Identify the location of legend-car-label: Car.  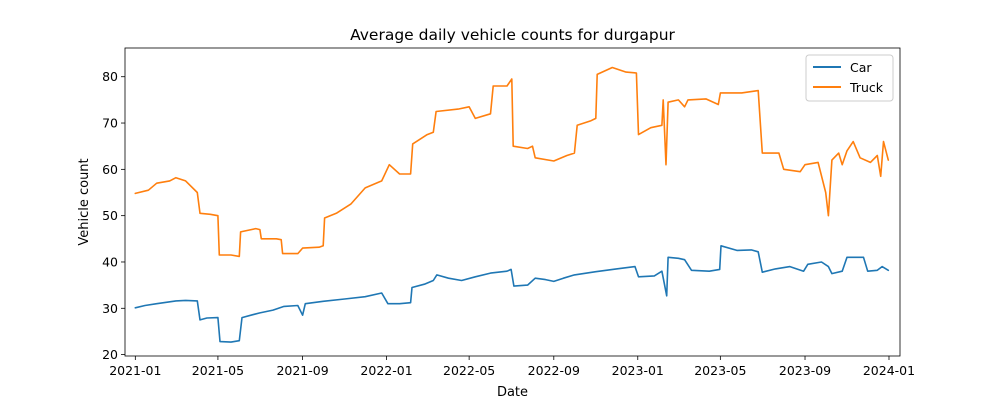
(861, 67).